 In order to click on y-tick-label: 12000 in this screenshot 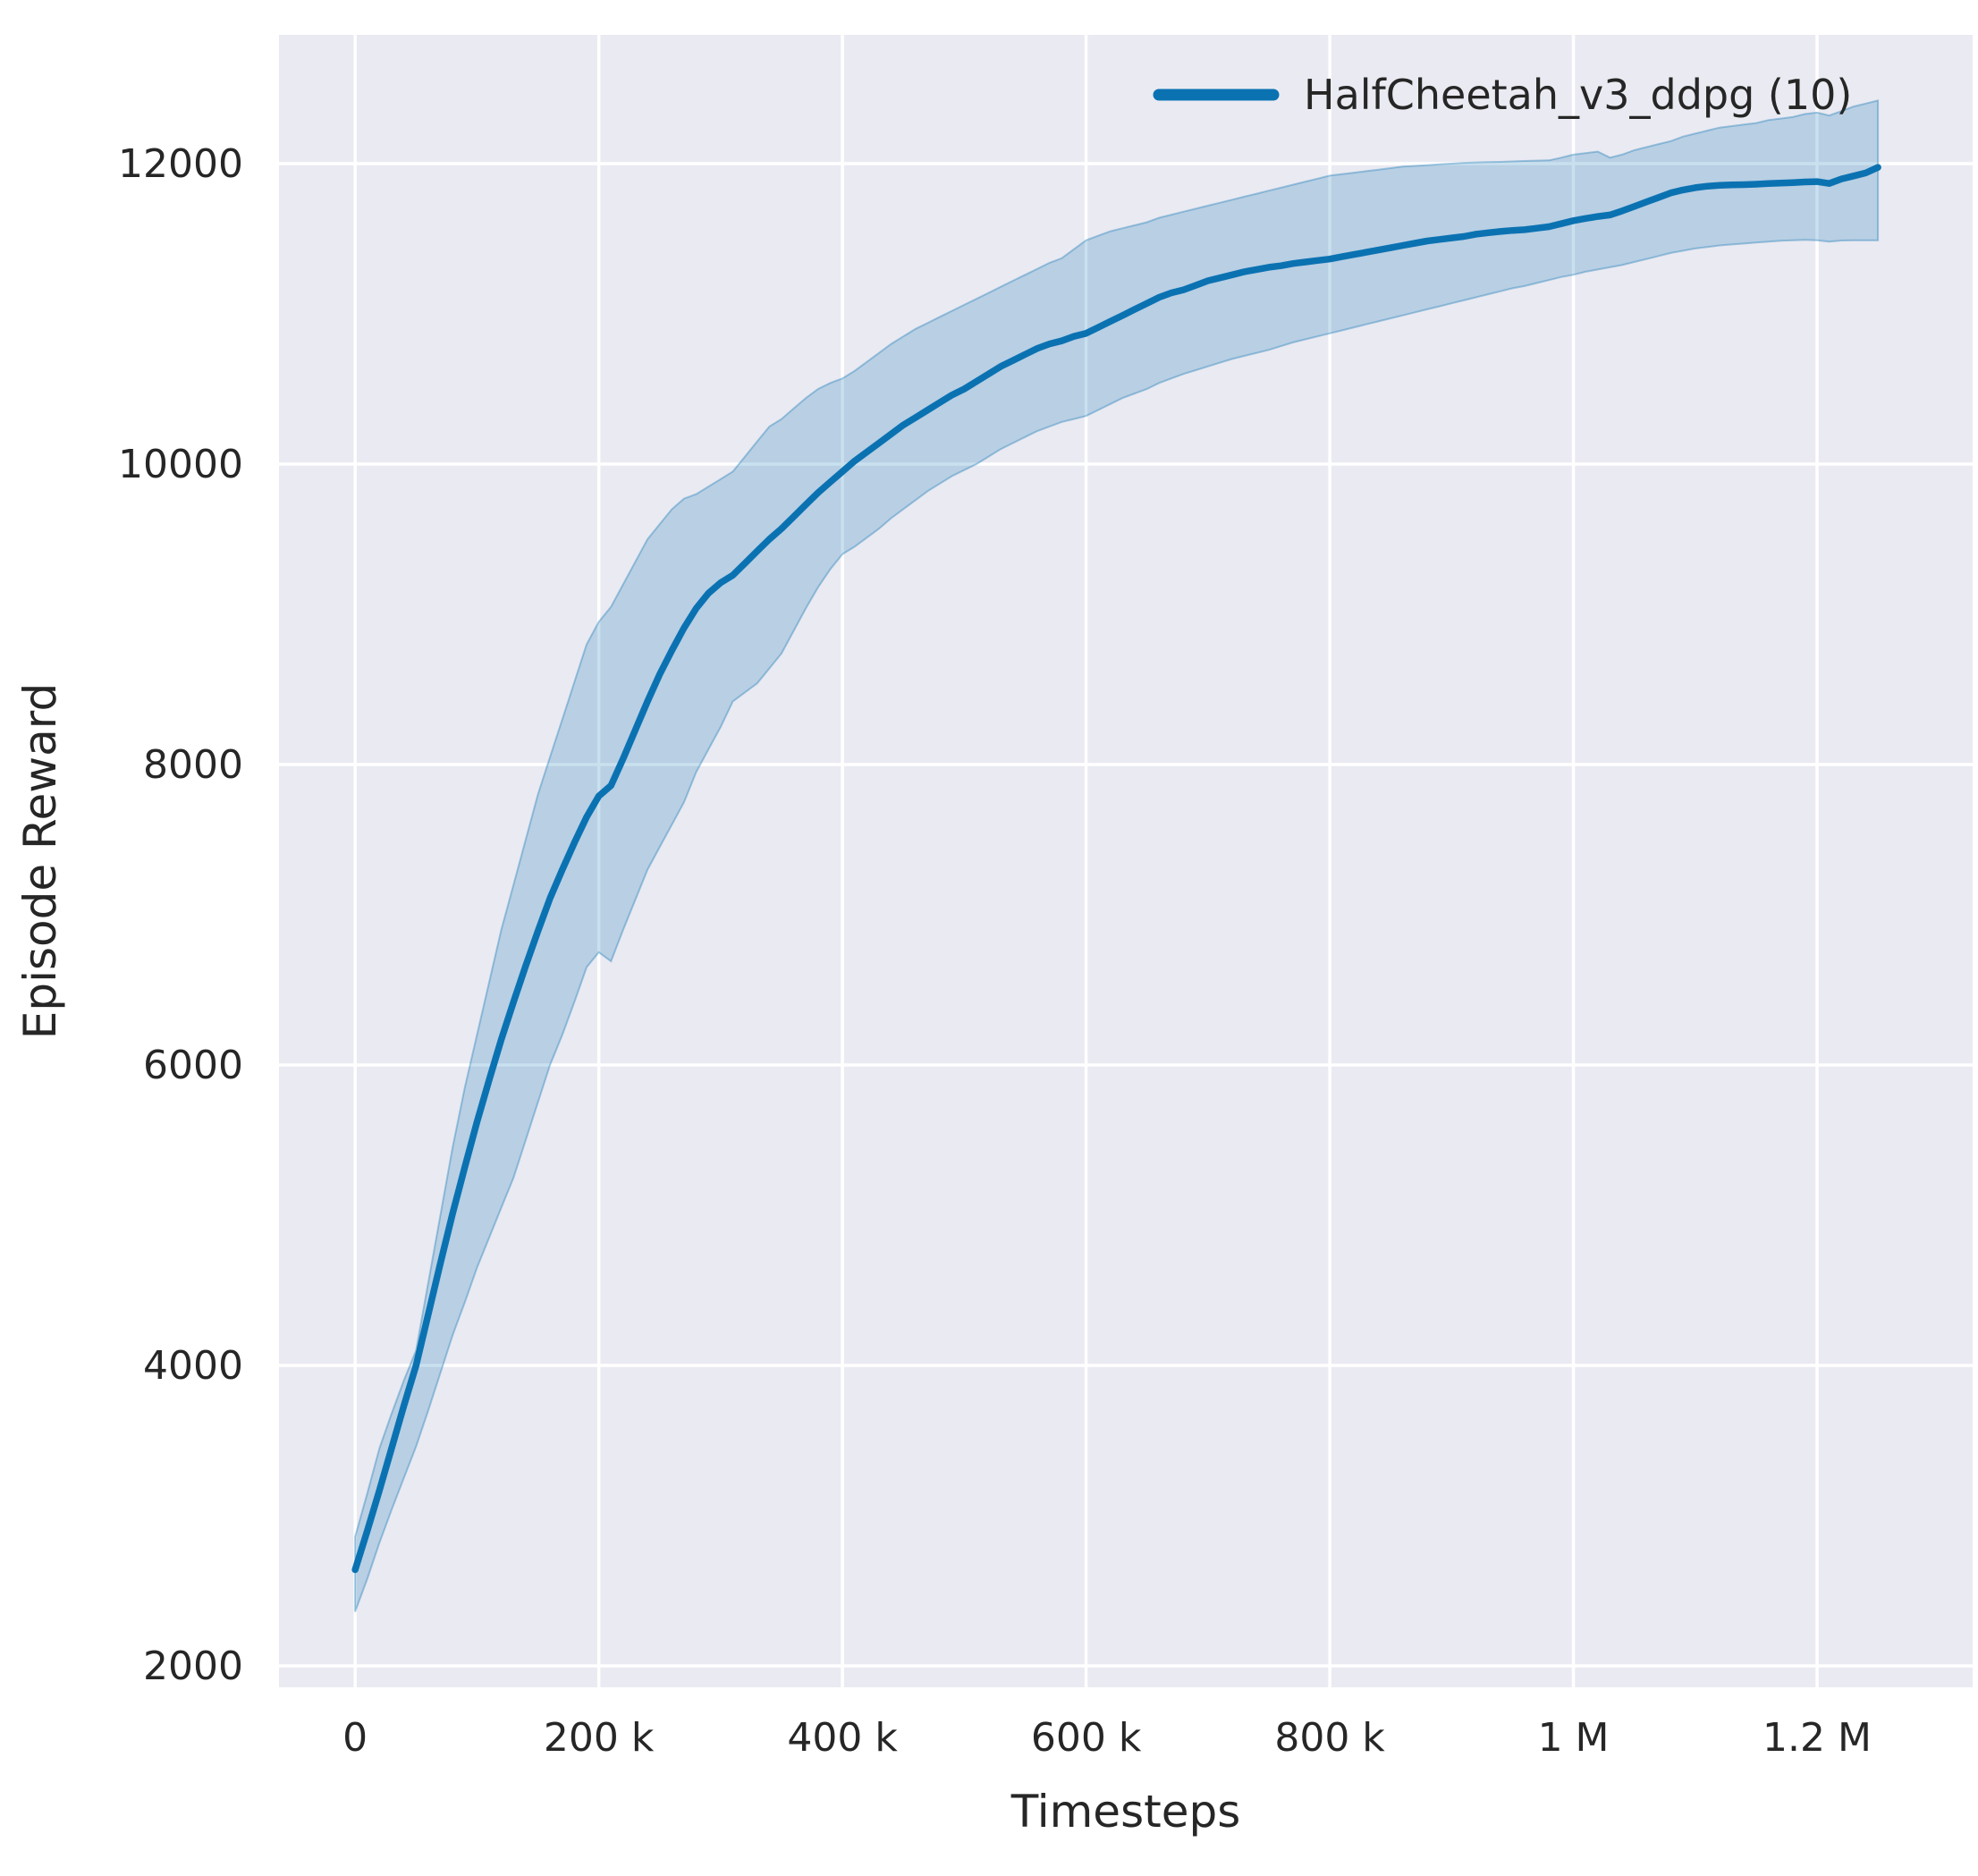, I will do `click(180, 164)`.